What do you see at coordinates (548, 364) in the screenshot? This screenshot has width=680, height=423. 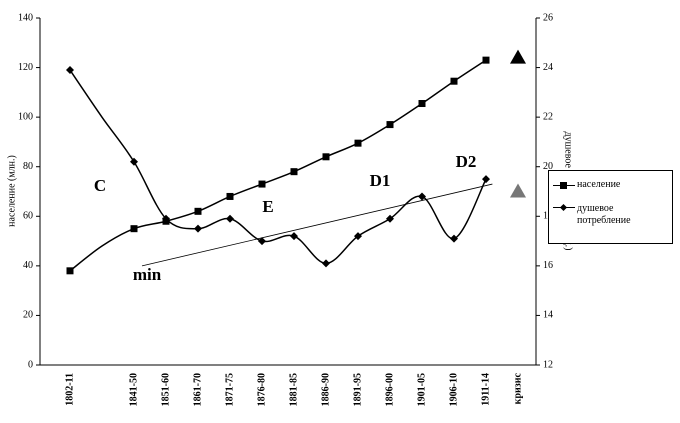 I see `y2-tick-label: 12` at bounding box center [548, 364].